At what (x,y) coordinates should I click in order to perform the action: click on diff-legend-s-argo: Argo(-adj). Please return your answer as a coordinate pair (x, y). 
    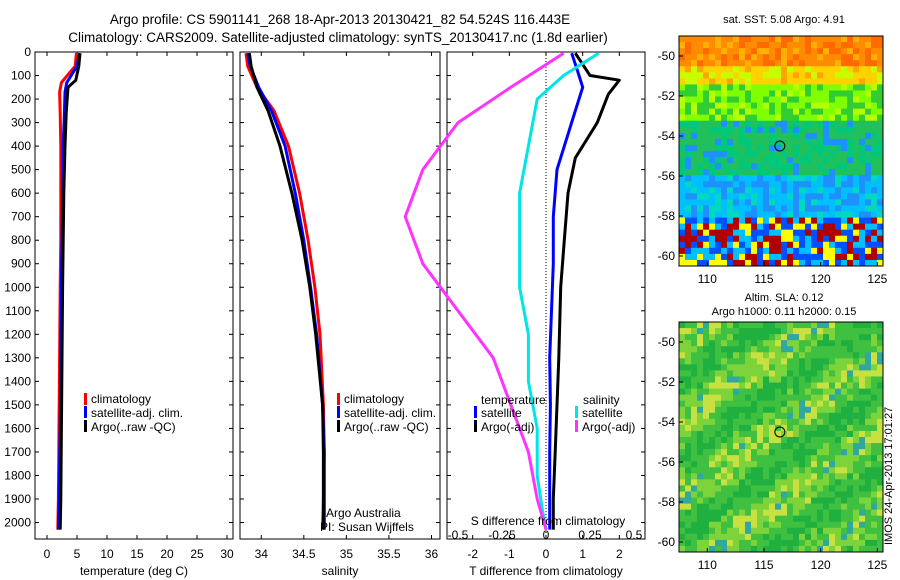
    Looking at the image, I should click on (608, 427).